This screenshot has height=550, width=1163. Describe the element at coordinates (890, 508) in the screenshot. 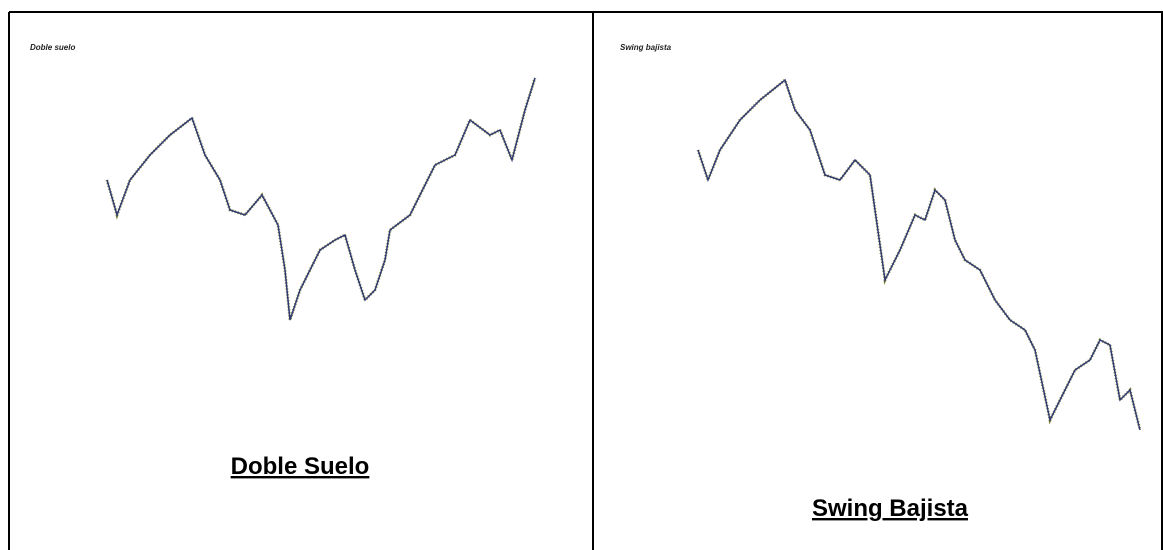

I see `caption: Swing Bajista` at that location.